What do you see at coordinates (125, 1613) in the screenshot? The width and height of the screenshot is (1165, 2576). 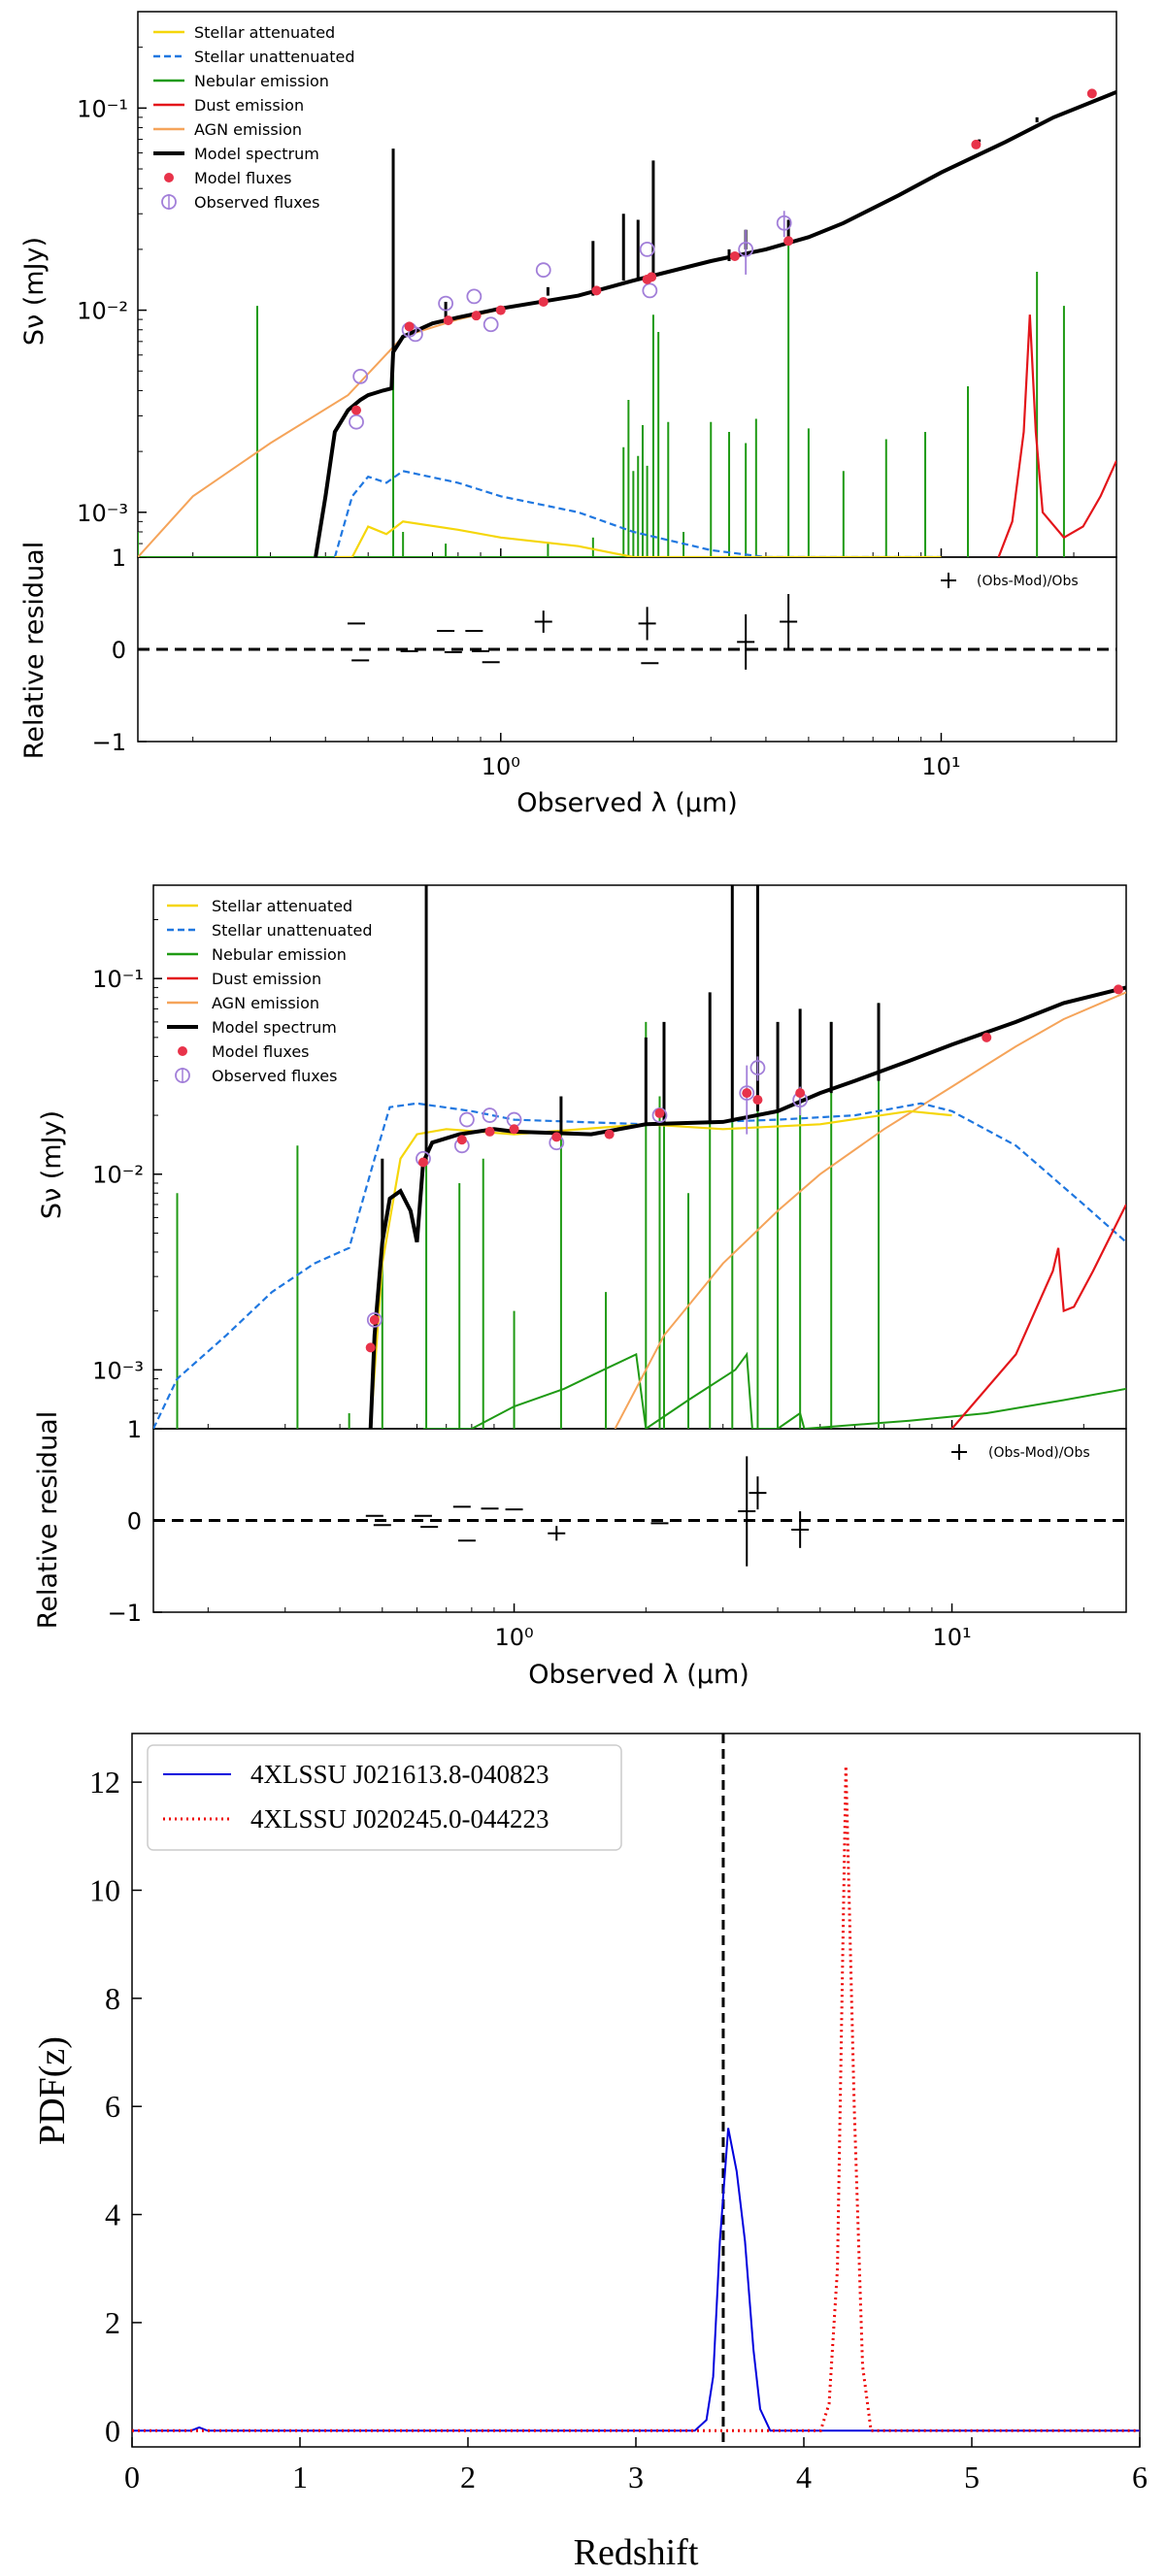 I see `sed2-residual-ytick-label: −1` at bounding box center [125, 1613].